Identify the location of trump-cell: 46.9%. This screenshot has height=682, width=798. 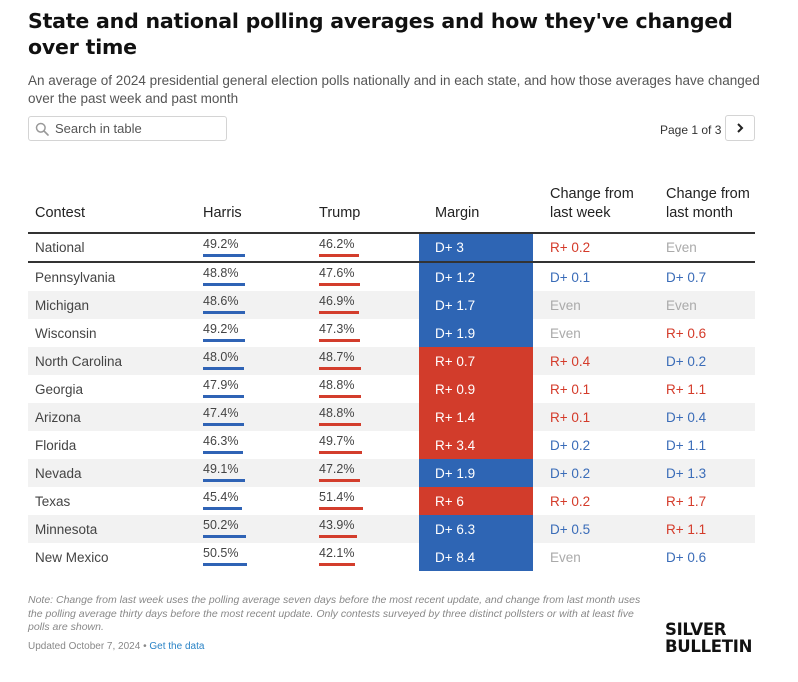
(339, 305).